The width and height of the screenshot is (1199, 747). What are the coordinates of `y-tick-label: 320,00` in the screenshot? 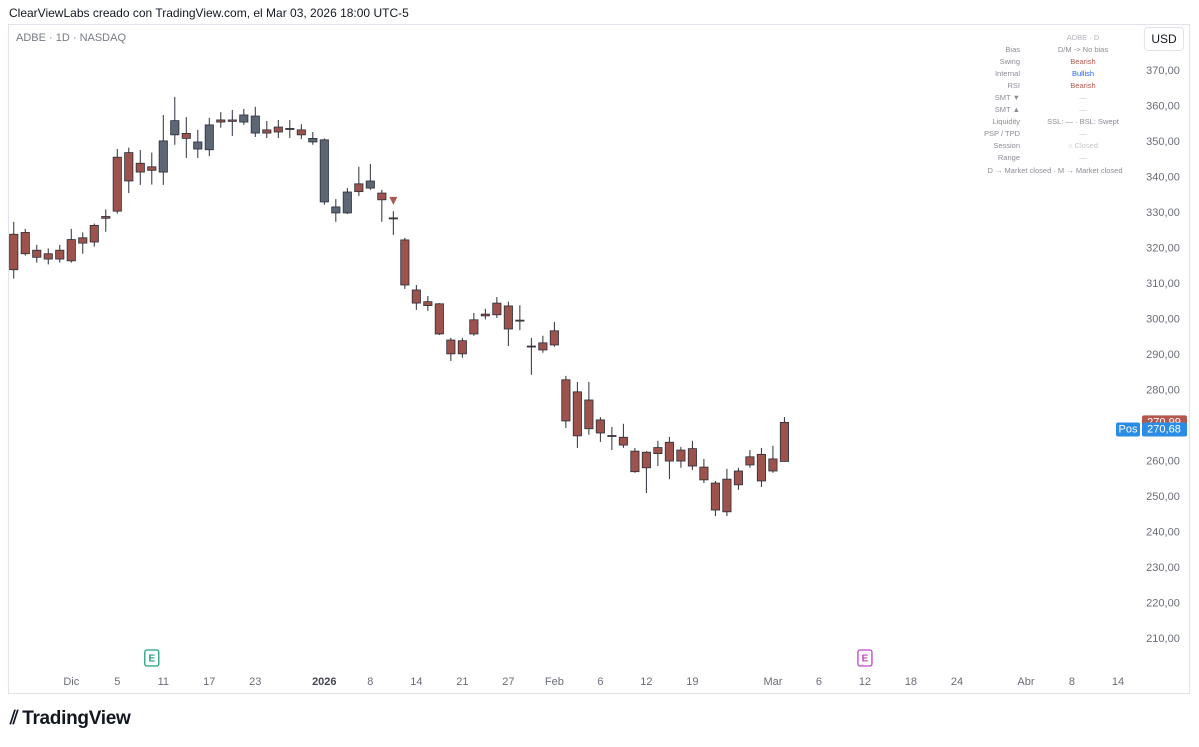 It's located at (1163, 248).